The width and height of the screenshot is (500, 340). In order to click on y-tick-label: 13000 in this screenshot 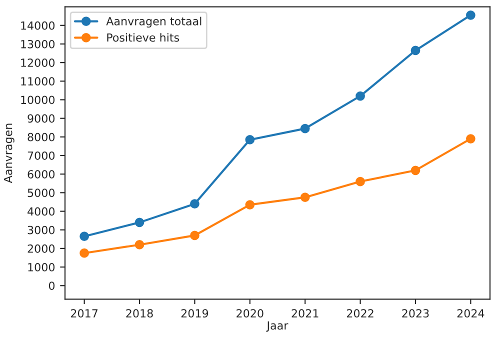, I will do `click(38, 44)`.